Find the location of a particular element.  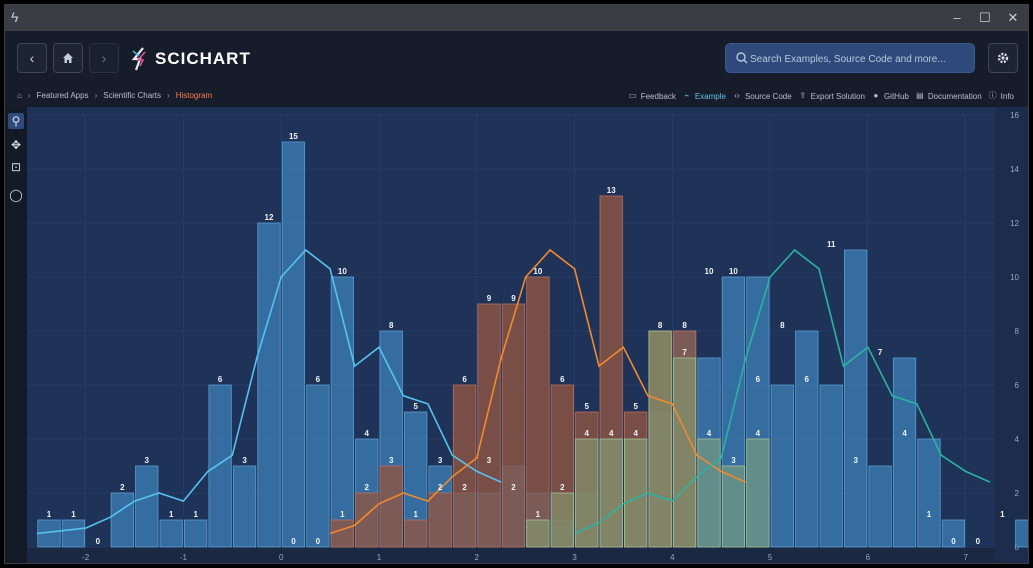

search-input is located at coordinates (860, 59).